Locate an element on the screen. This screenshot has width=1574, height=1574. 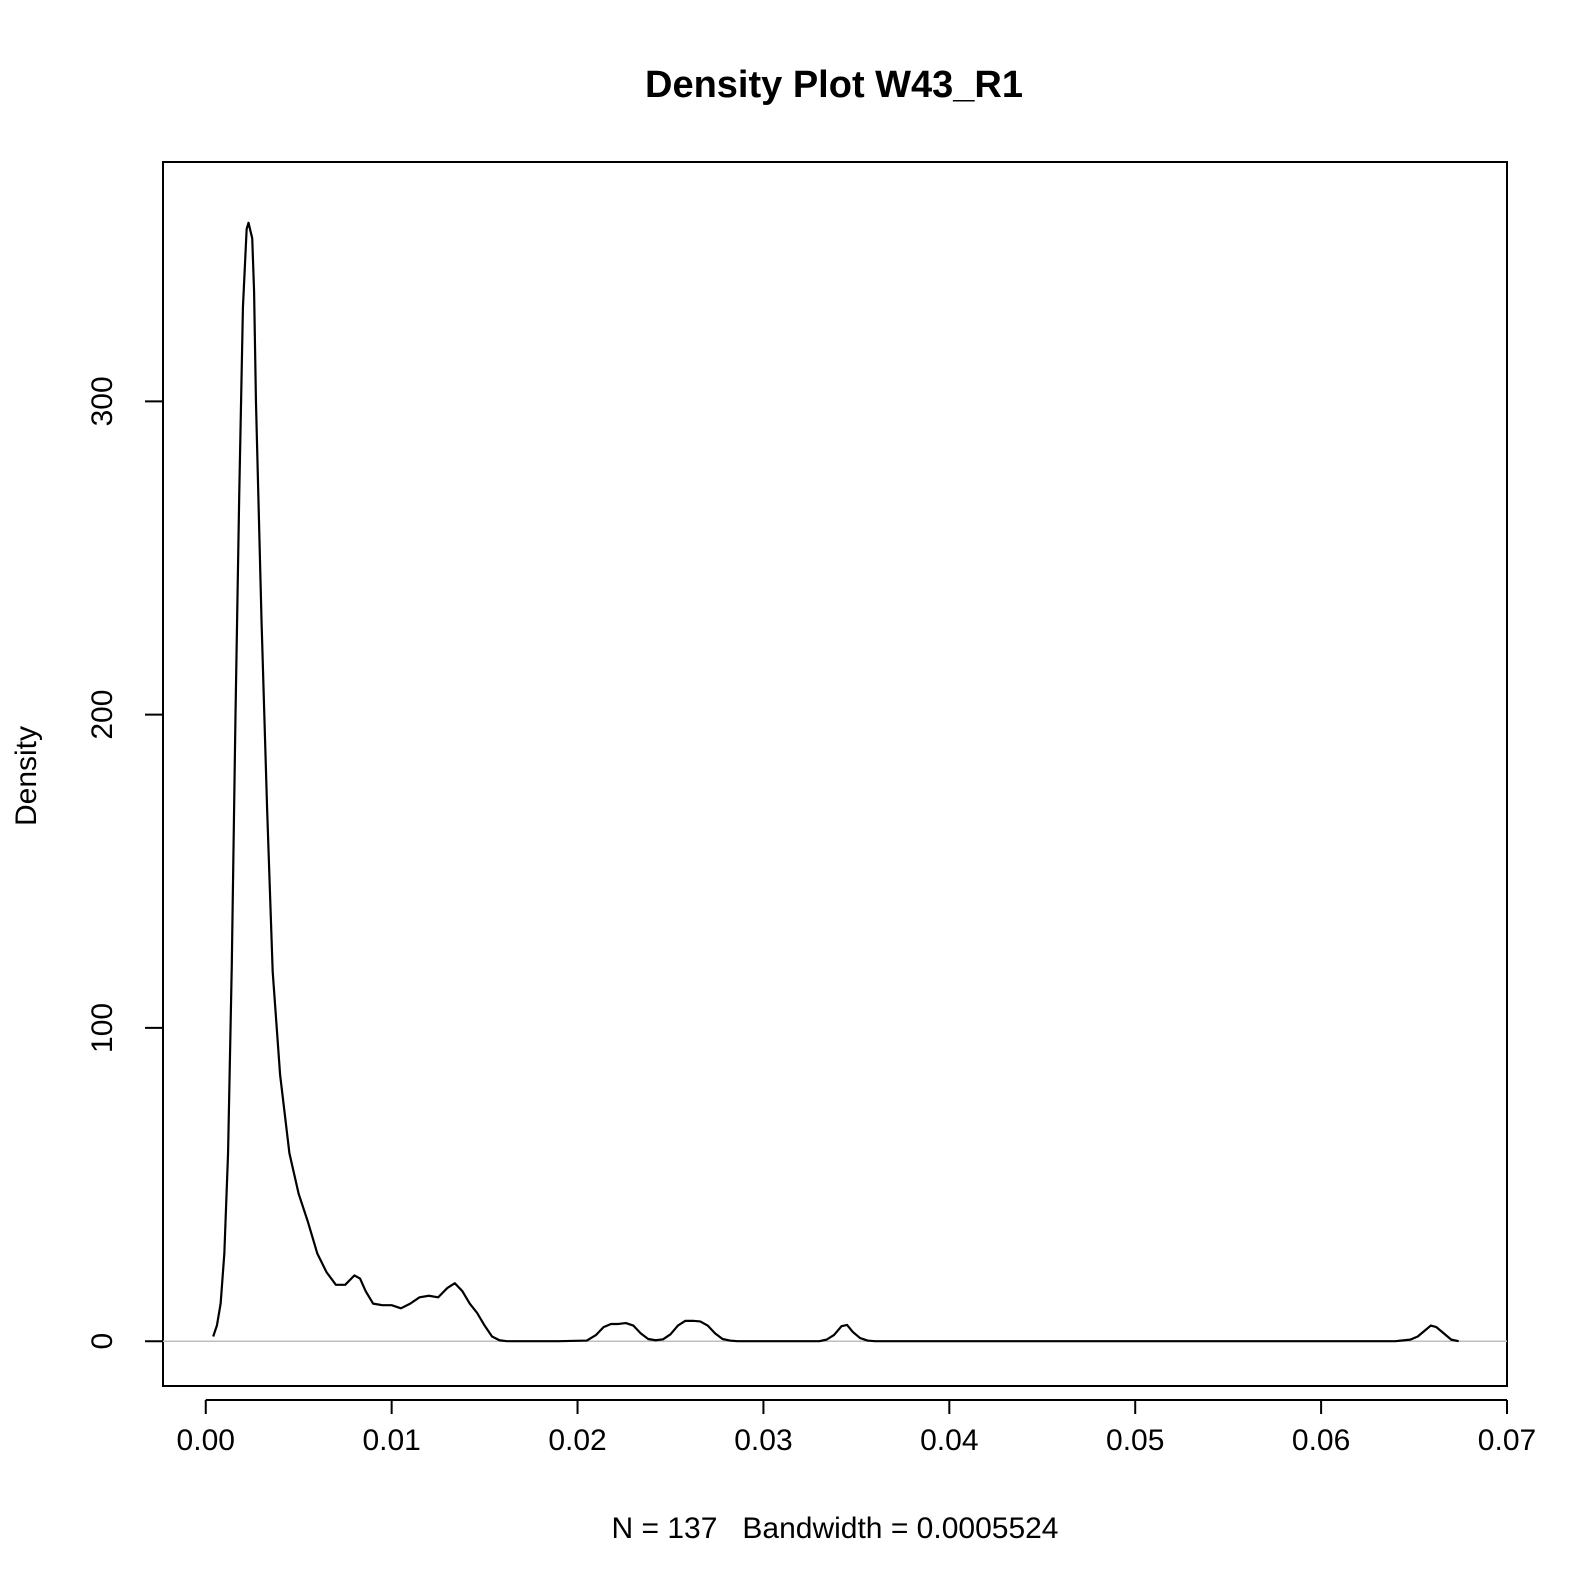
y-axis-label: Density is located at coordinates (26, 776).